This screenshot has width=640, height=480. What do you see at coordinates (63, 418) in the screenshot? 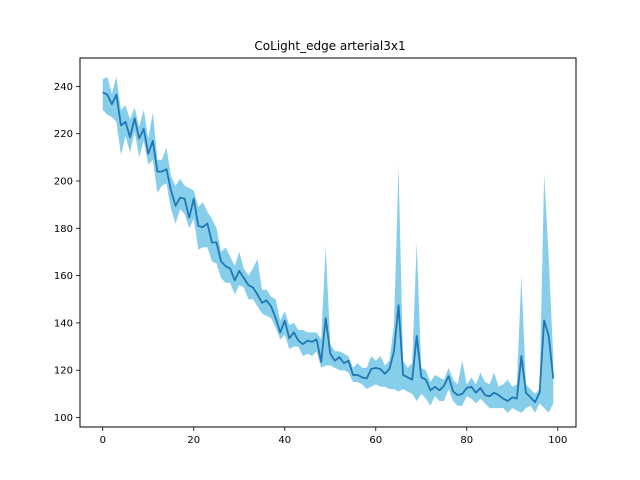
I see `y-tick-label: 100` at bounding box center [63, 418].